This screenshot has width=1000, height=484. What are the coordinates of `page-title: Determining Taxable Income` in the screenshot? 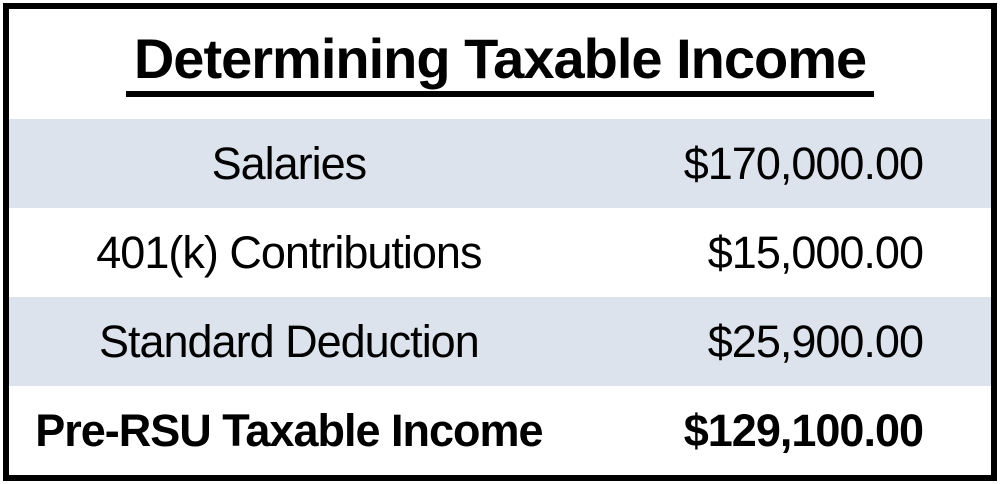 It's located at (500, 64).